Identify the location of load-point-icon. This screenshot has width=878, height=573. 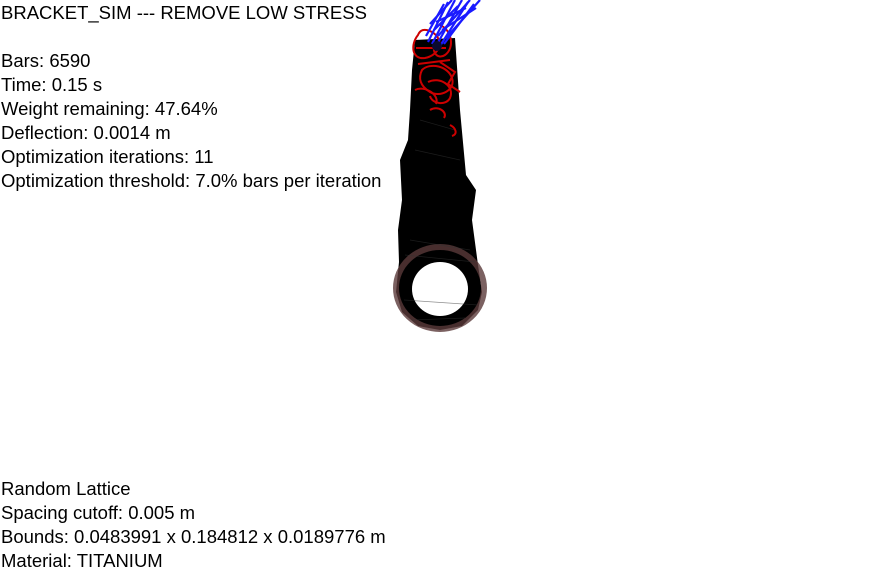
(437, 46).